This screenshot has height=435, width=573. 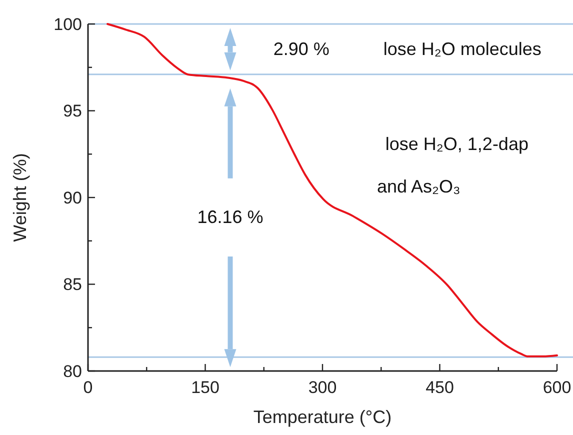 I want to click on annotation: 16.16 %, so click(x=230, y=216).